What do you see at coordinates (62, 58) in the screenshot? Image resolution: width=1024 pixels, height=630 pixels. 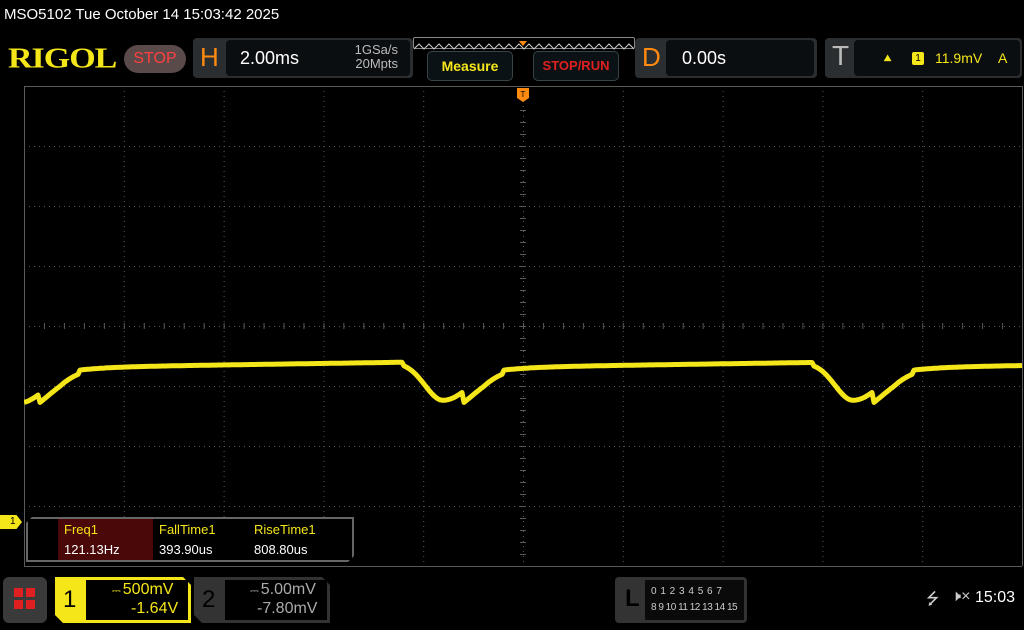 I see `rigol-logo: RIGOL` at bounding box center [62, 58].